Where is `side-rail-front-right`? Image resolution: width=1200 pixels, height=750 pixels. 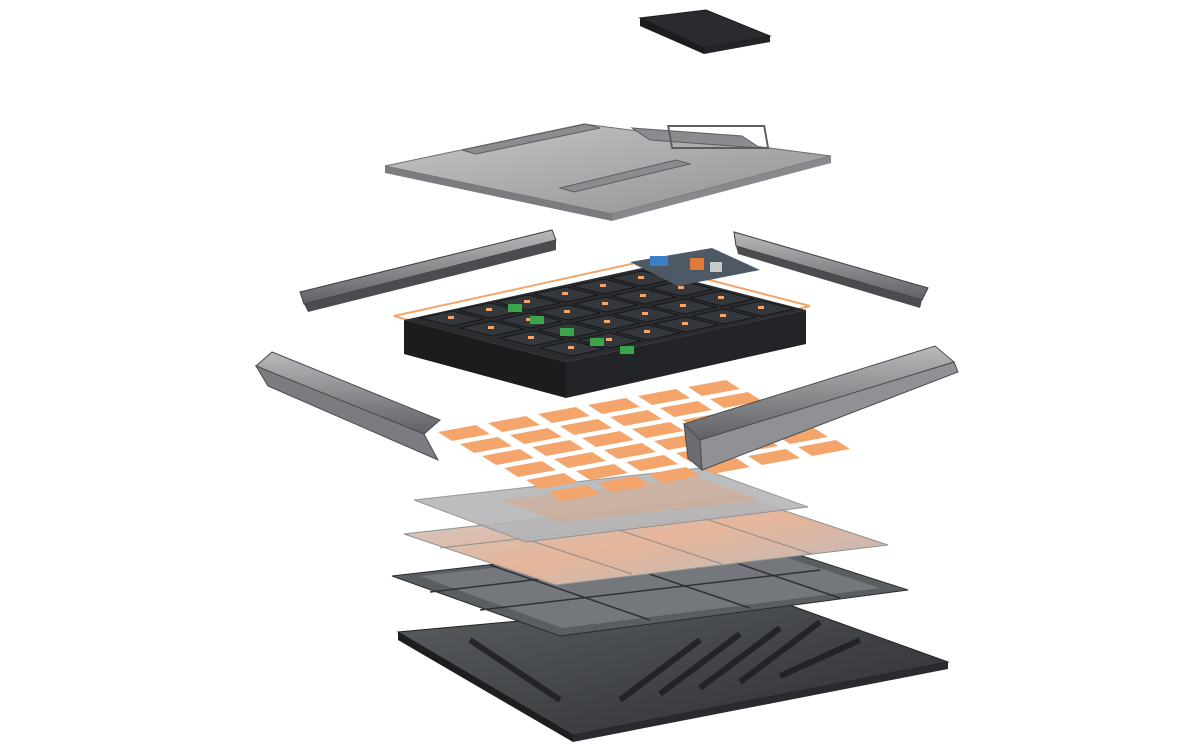 side-rail-front-right is located at coordinates (821, 408).